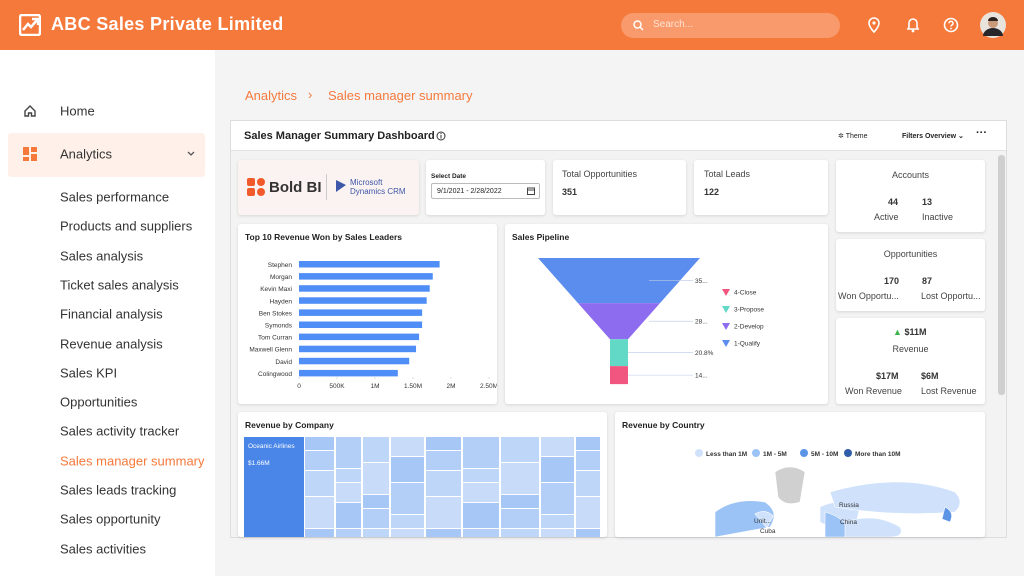  Describe the element at coordinates (283, 362) in the screenshot. I see `category-label: David` at that location.